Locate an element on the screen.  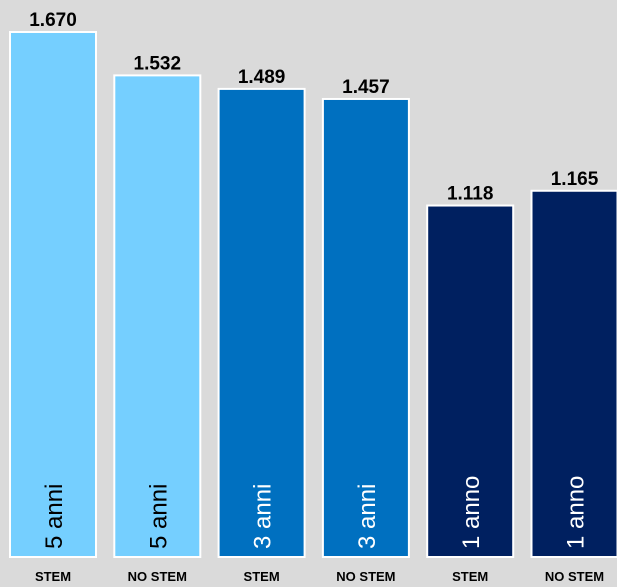
data-label: 1.118 is located at coordinates (470, 194).